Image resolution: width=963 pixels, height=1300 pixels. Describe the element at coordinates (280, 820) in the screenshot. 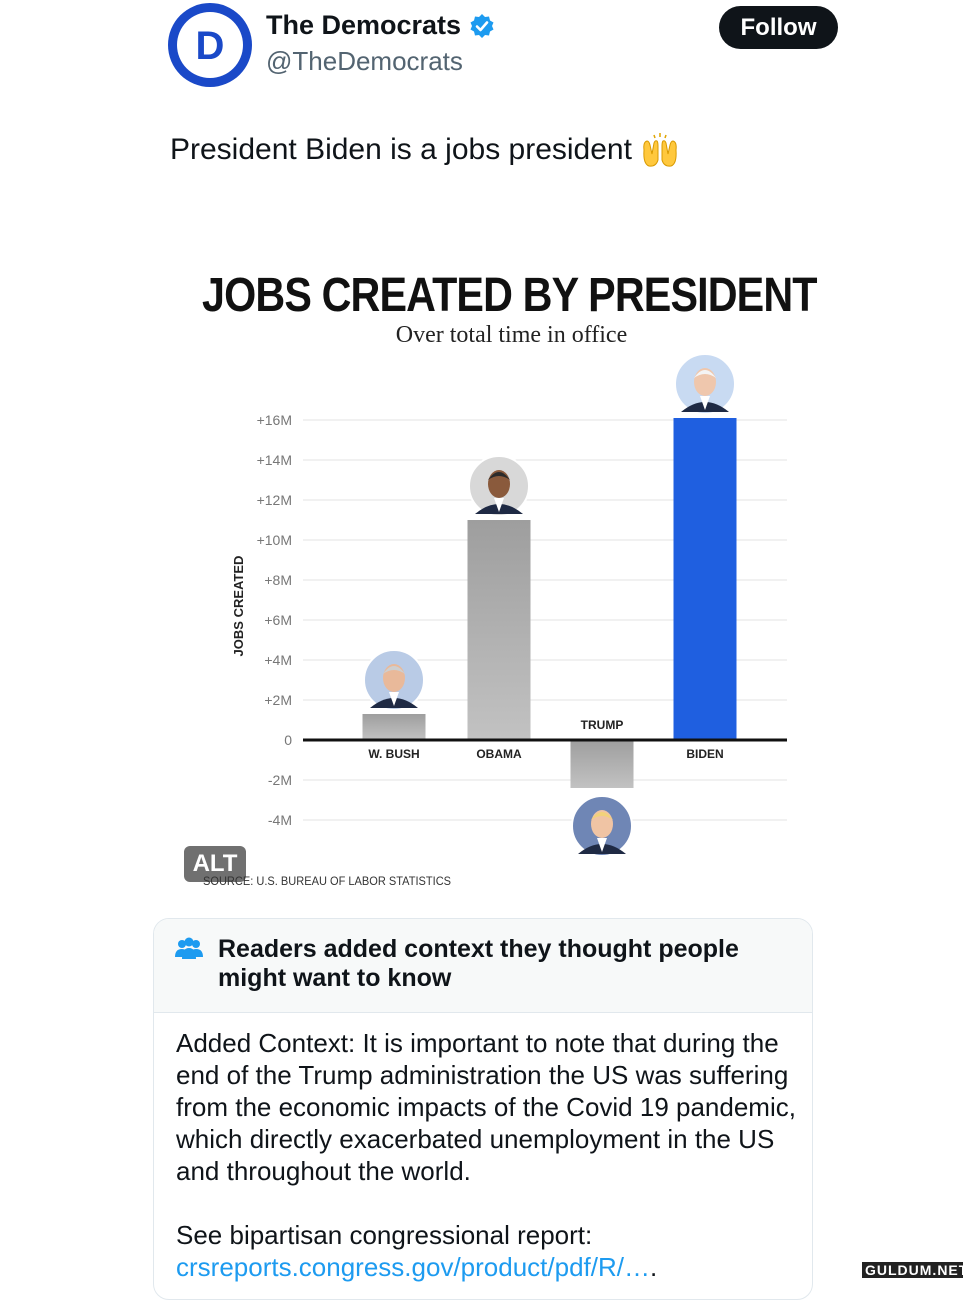

I see `y-tick-label: -4M` at that location.